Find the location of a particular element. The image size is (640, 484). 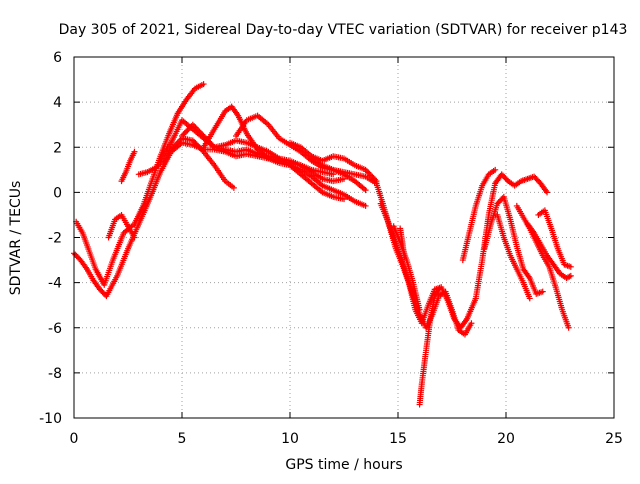

y-tick-label: 6 is located at coordinates (57, 58).